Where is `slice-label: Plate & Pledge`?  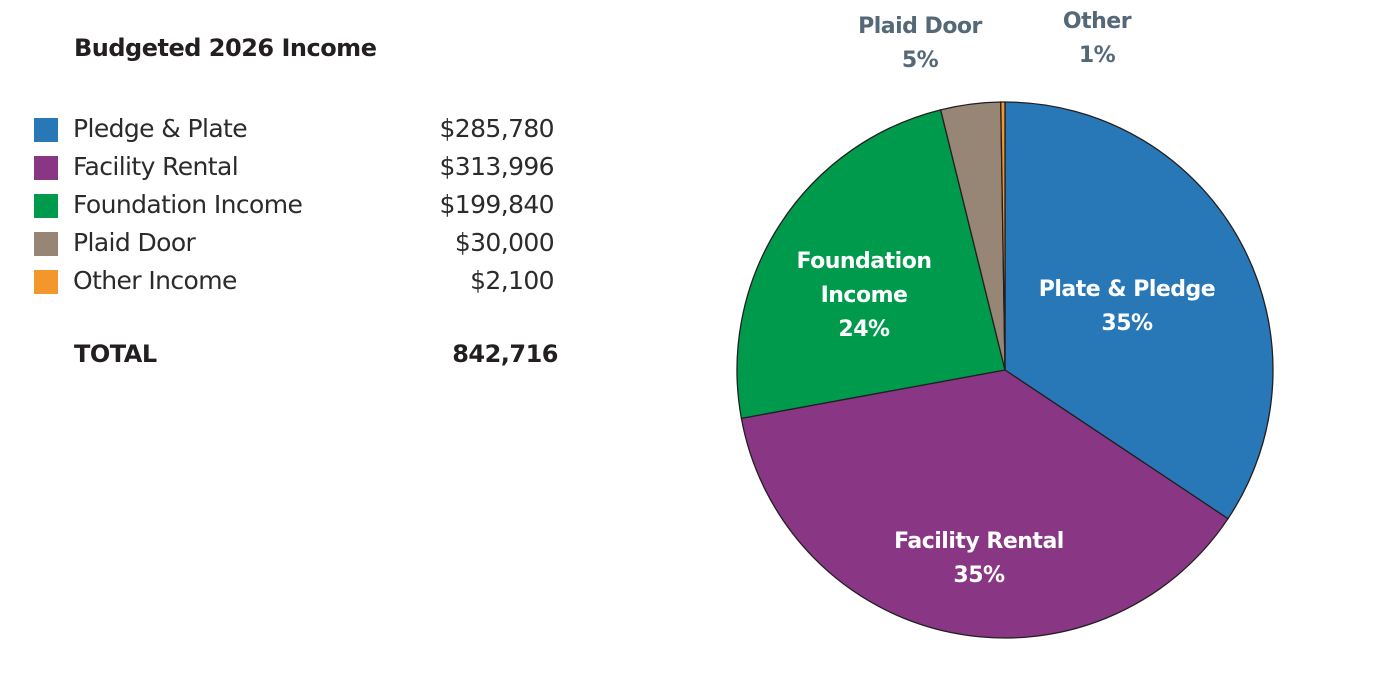 slice-label: Plate & Pledge is located at coordinates (1127, 289).